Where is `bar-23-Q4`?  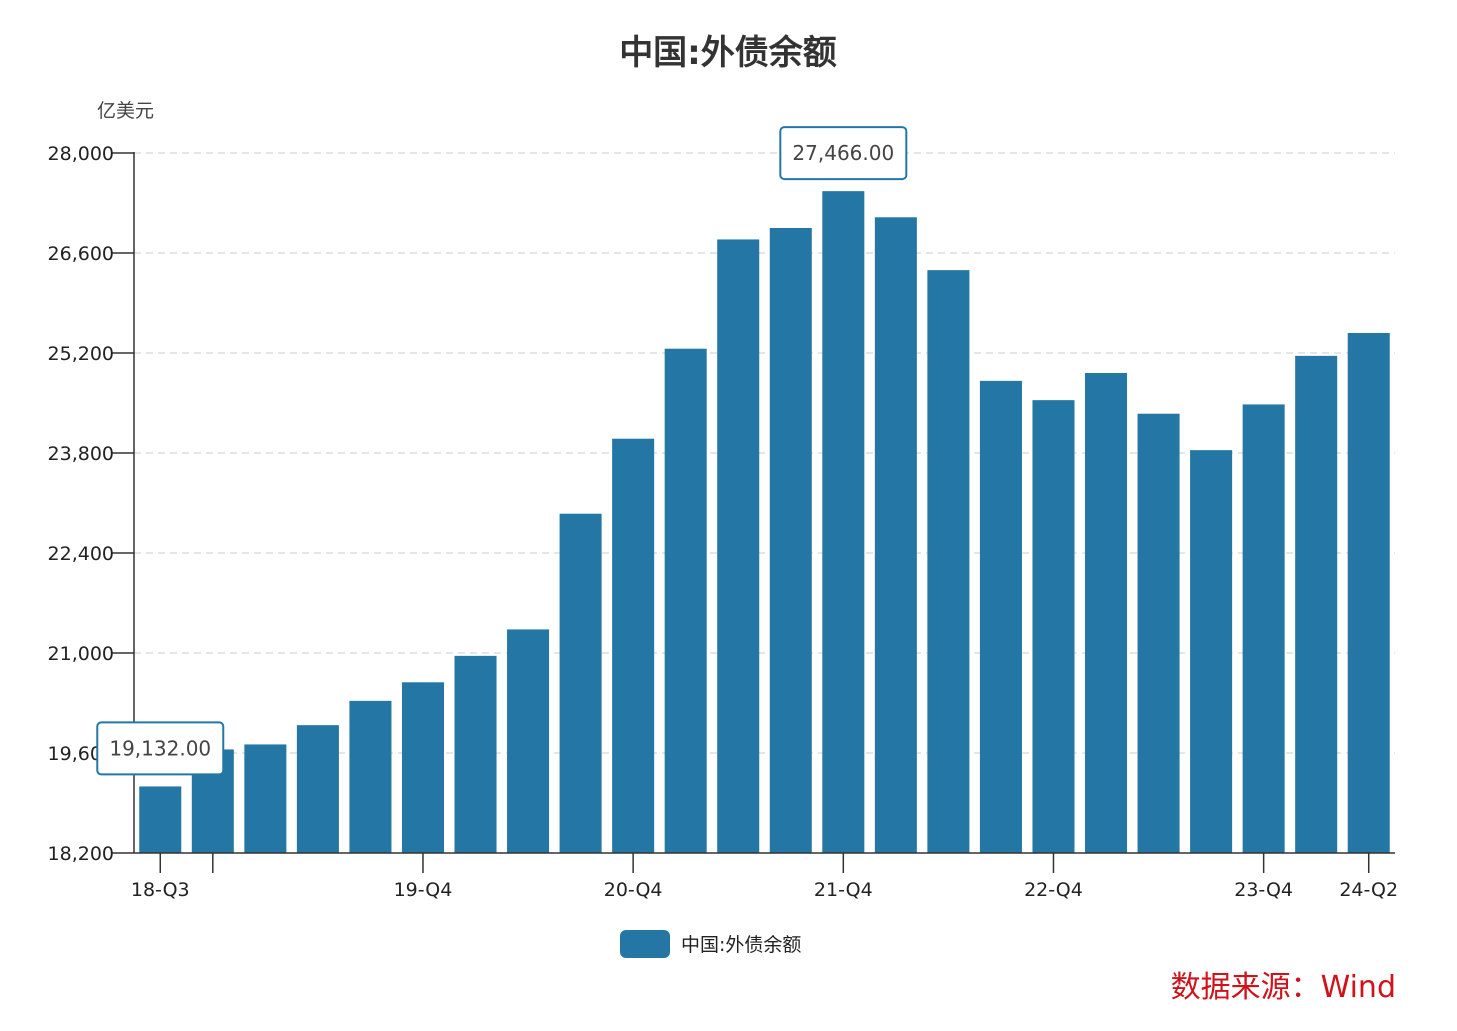
bar-23-Q4 is located at coordinates (1263, 628).